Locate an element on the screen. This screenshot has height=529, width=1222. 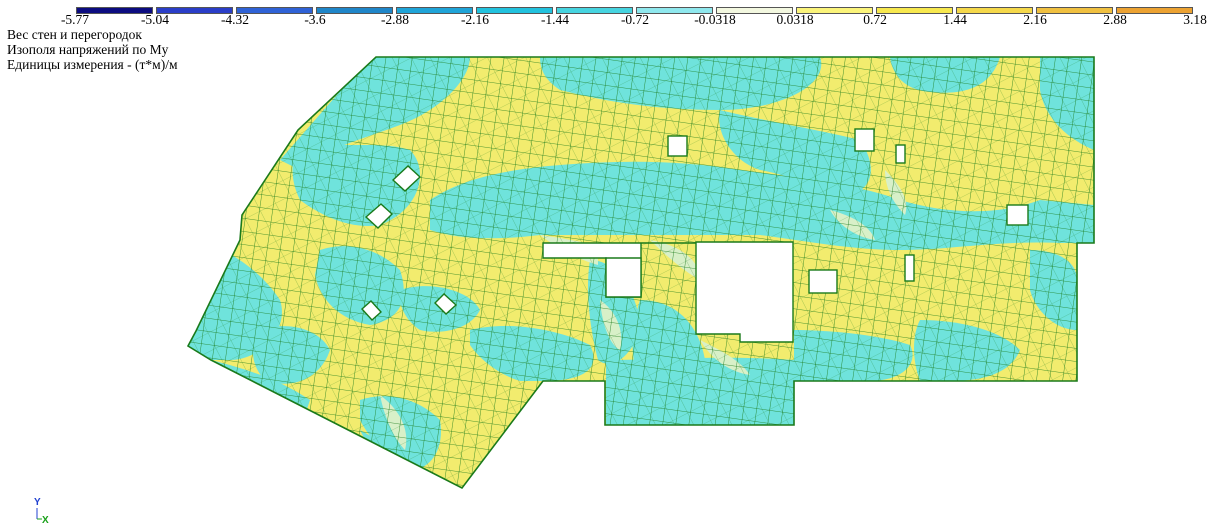
legend-tick-label: -4.32 is located at coordinates (235, 19).